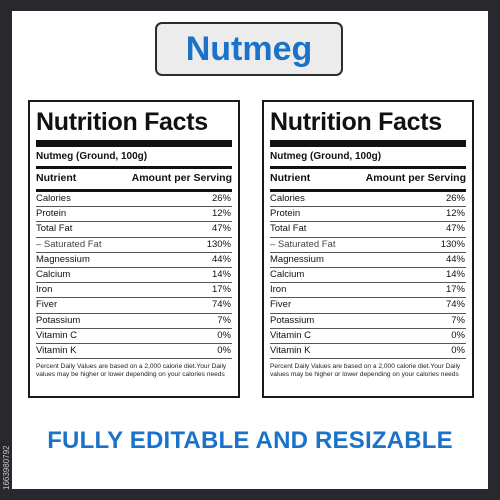  What do you see at coordinates (250, 440) in the screenshot?
I see `footer-tagline: FULLY EDITABLE AND RESIZABLE` at bounding box center [250, 440].